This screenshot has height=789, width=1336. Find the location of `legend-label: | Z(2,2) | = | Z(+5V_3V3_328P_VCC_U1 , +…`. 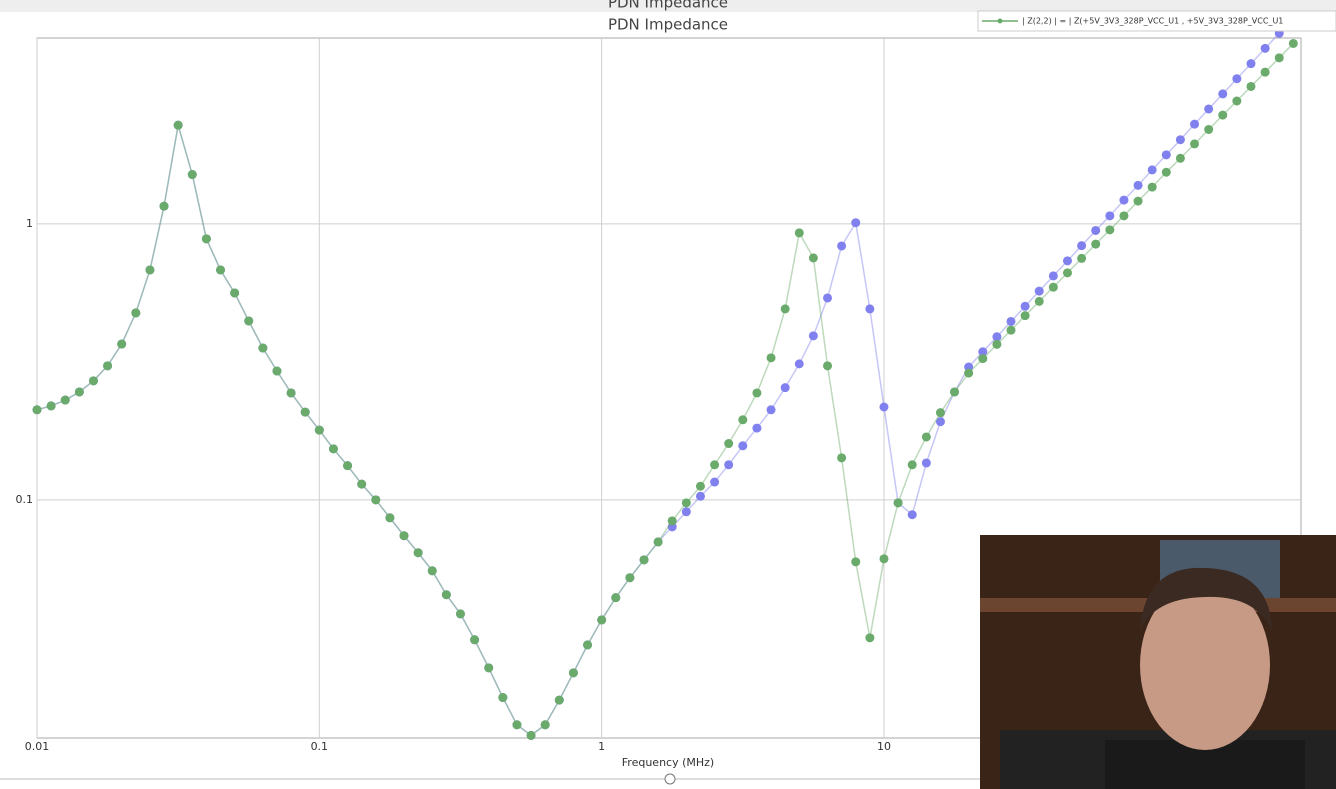

legend-label: | Z(2,2) | = | Z(+5V_3V3_328P_VCC_U1 , +… is located at coordinates (1152, 21).